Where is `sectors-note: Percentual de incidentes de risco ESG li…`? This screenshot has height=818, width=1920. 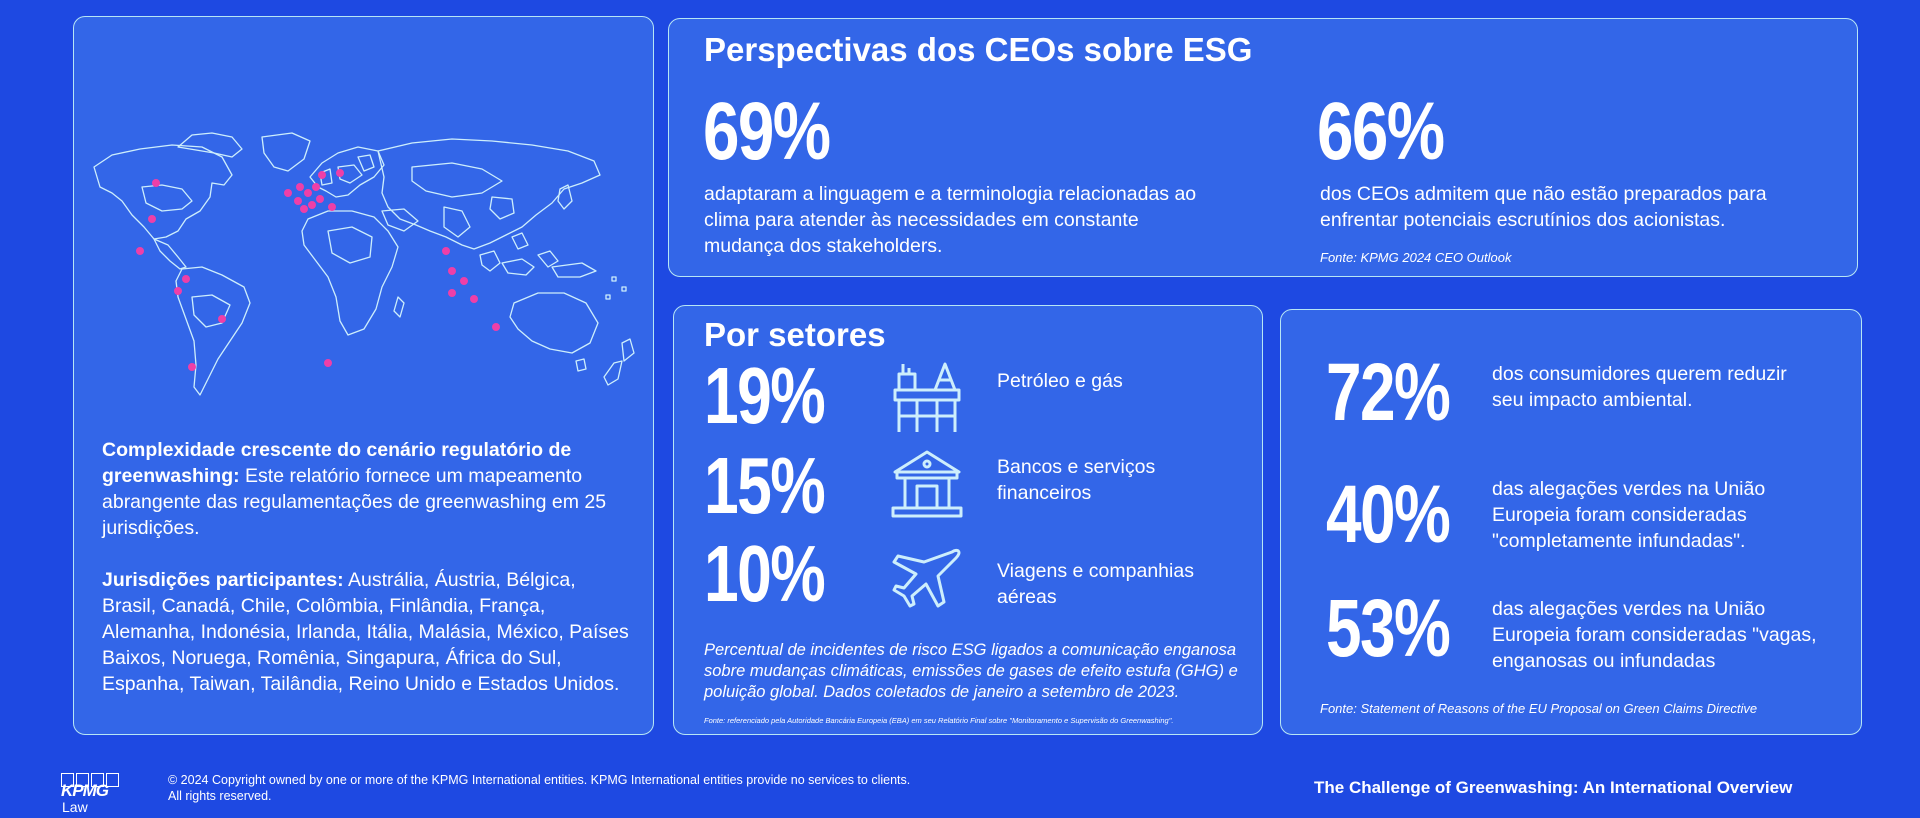
sectors-note: Percentual de incidentes de risco ESG li… is located at coordinates (971, 671).